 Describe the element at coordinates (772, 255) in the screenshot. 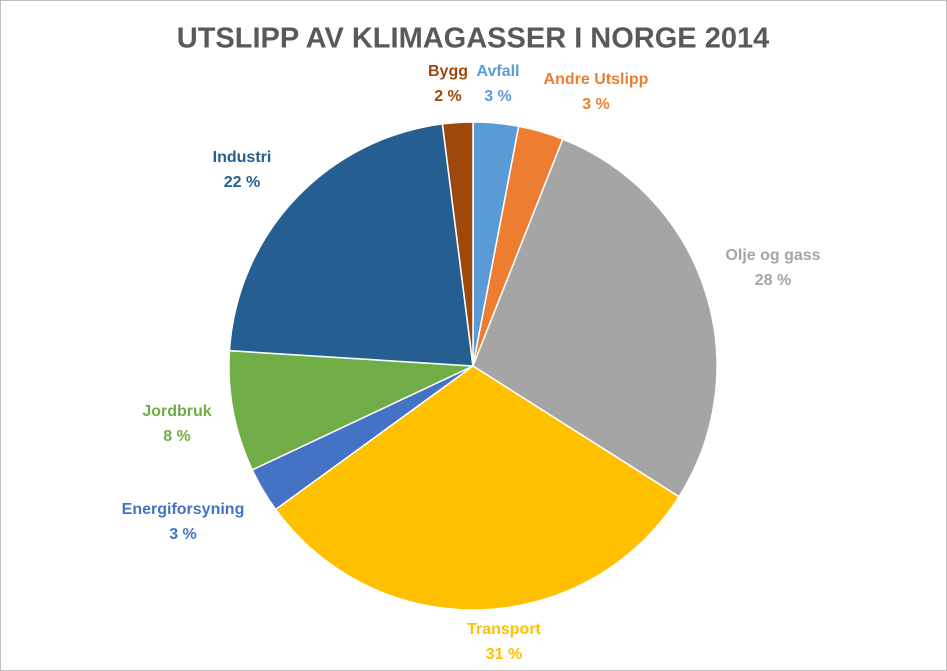

I see `slice-label: Olje og gass` at that location.